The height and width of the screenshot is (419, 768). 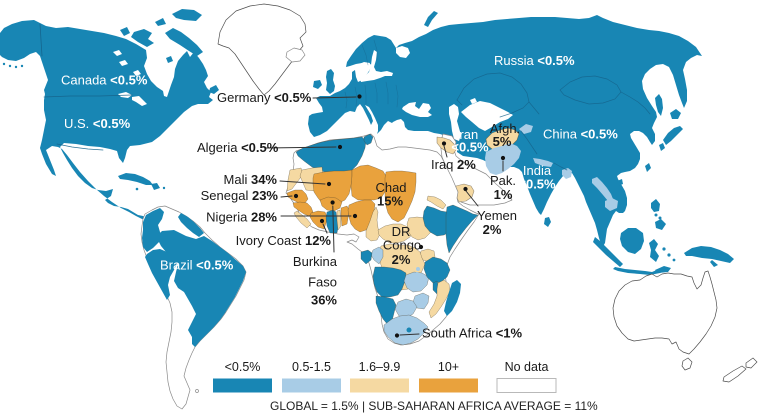 I want to click on svg-text: 0.5-1.5, so click(x=311, y=367).